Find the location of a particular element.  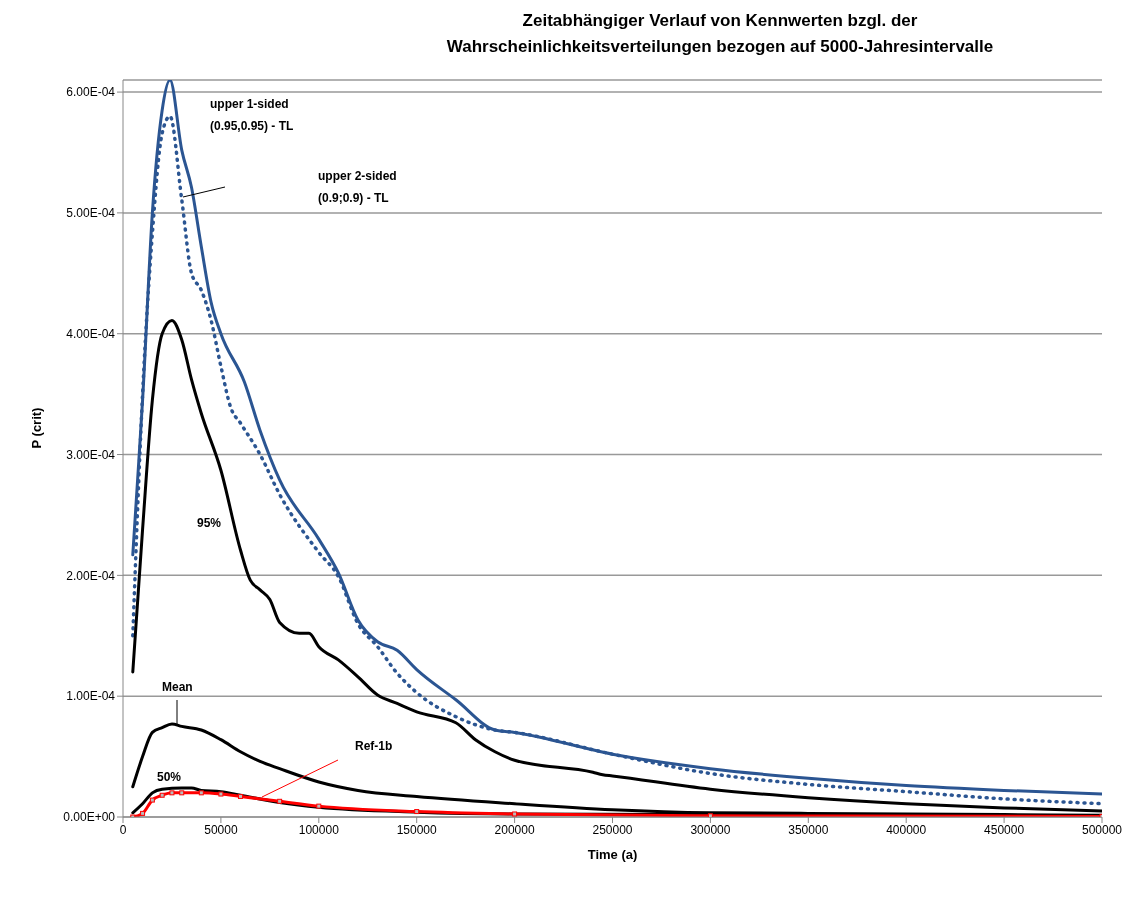

y-tick-label: 1.00E-04 is located at coordinates (91, 696).